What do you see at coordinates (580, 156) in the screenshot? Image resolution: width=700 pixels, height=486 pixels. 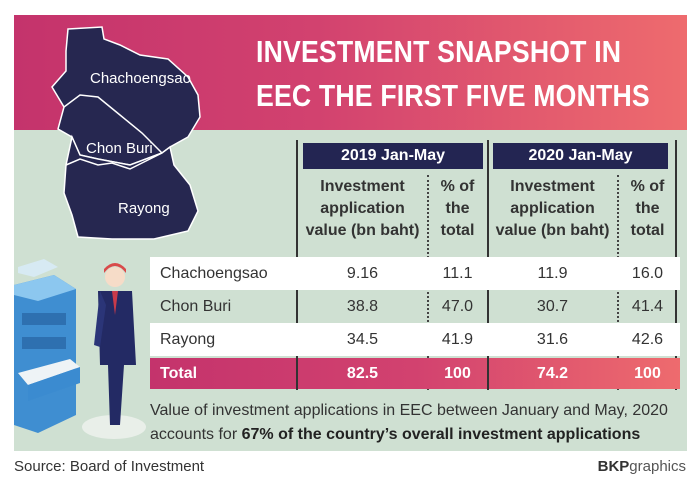 I see `period-header-2020: 2020 Jan-May` at bounding box center [580, 156].